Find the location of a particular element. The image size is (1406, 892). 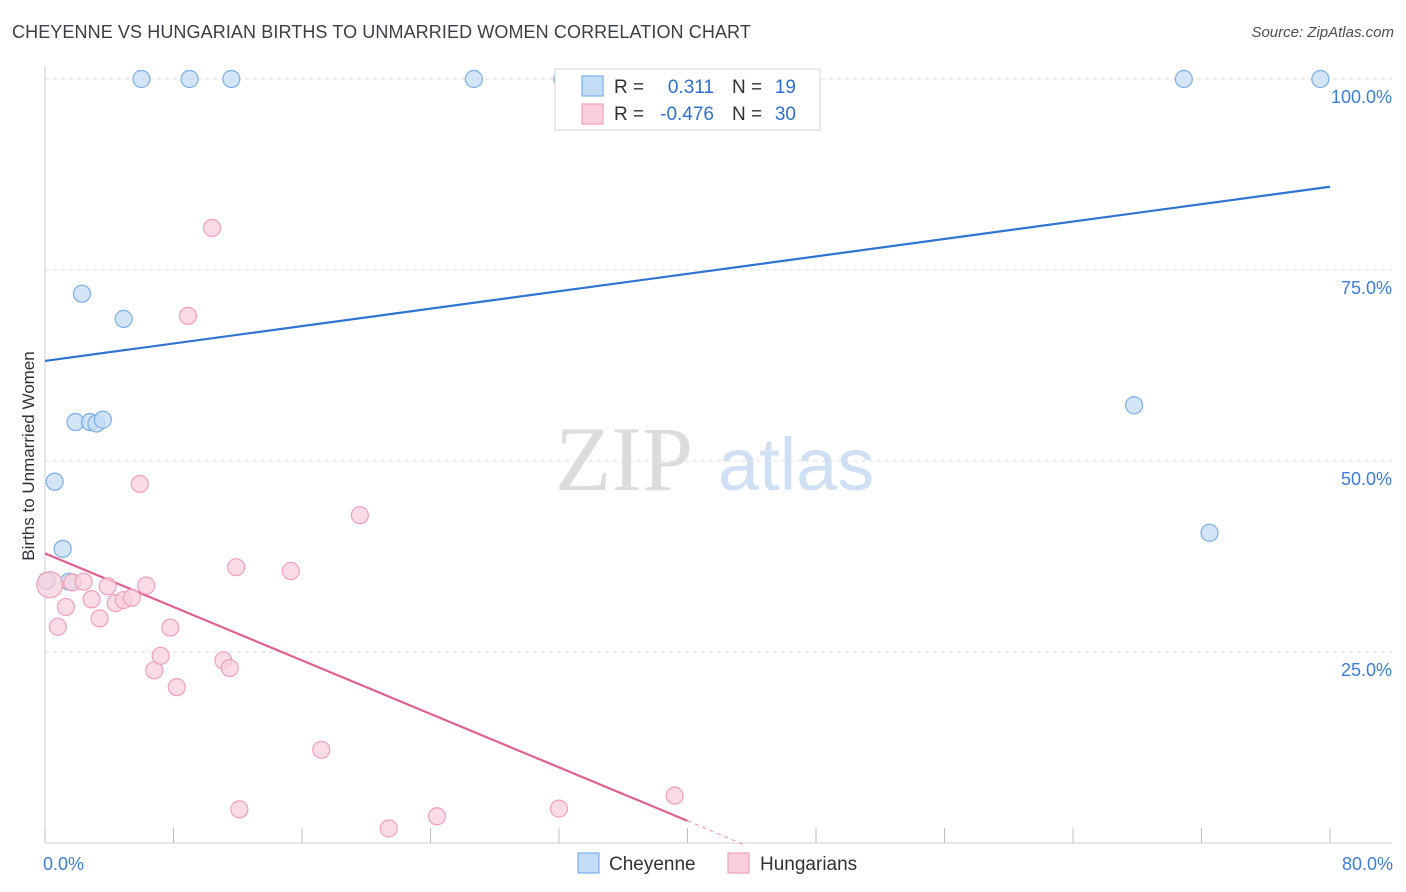

watermark: ZIP atlas is located at coordinates (714, 459).